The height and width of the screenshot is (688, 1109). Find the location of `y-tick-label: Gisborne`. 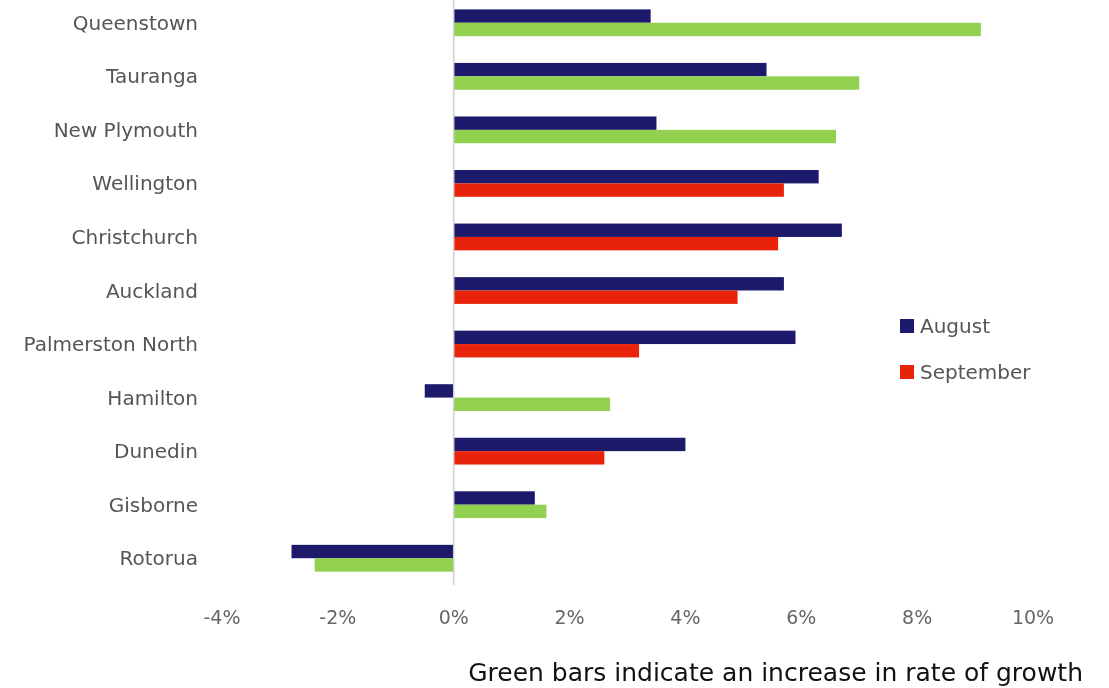

y-tick-label: Gisborne is located at coordinates (153, 504).